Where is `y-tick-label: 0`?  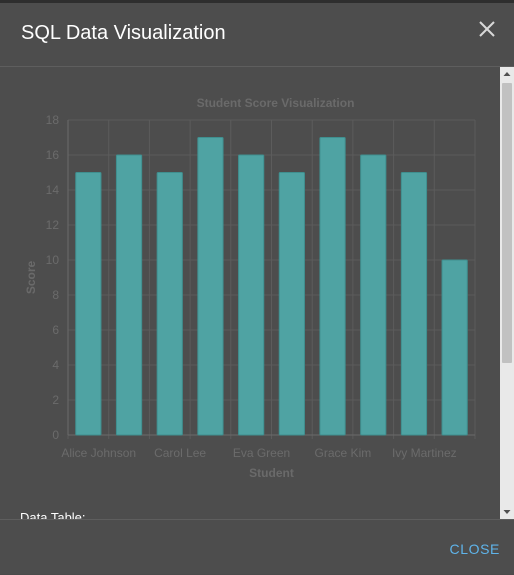
y-tick-label: 0 is located at coordinates (55, 435).